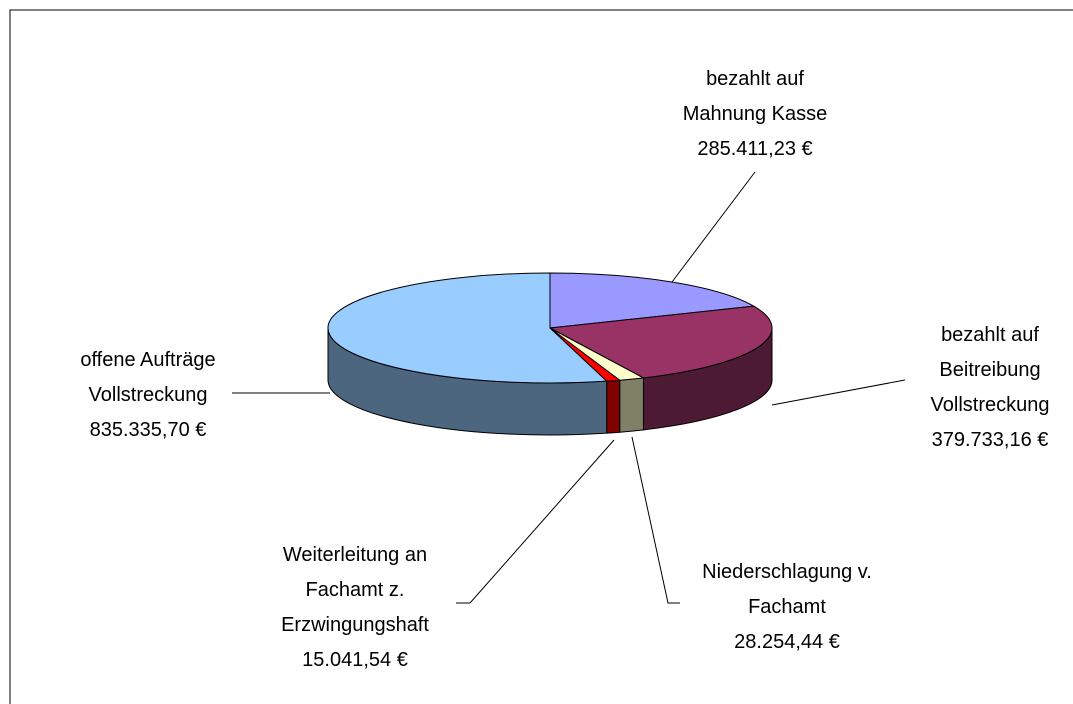 This screenshot has height=704, width=1073. Describe the element at coordinates (990, 370) in the screenshot. I see `category-label: bezahlt auf Beitreibung Vollstreckung` at that location.